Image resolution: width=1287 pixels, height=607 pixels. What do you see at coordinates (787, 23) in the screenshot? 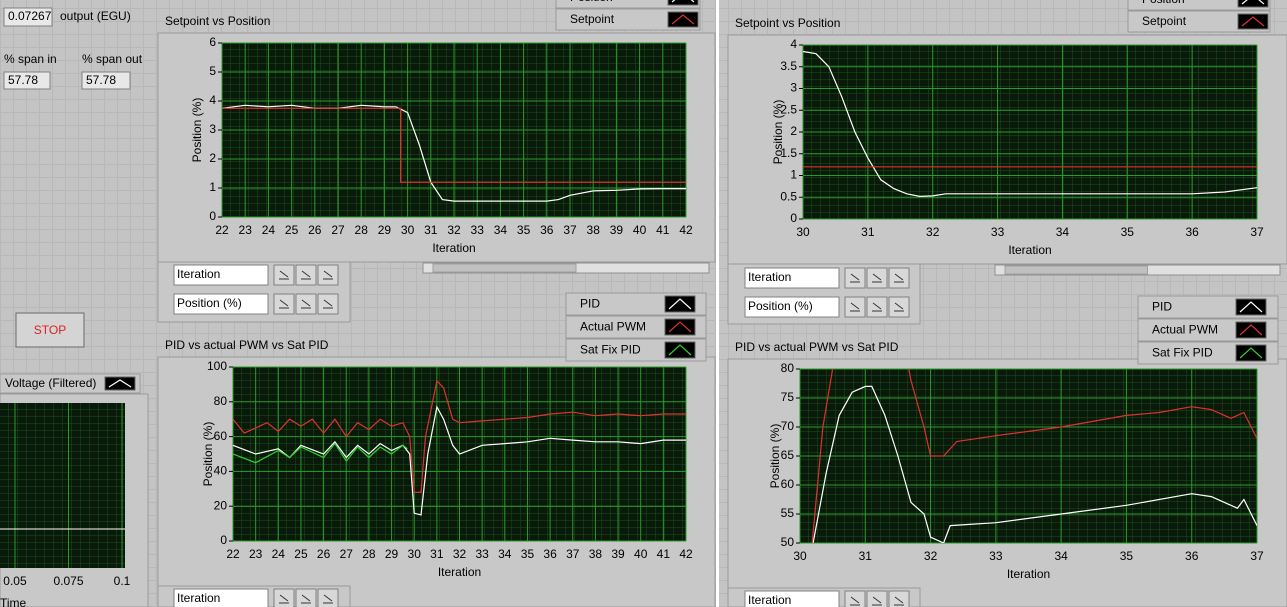
I see `chart-title: Setpoint vs Position` at bounding box center [787, 23].